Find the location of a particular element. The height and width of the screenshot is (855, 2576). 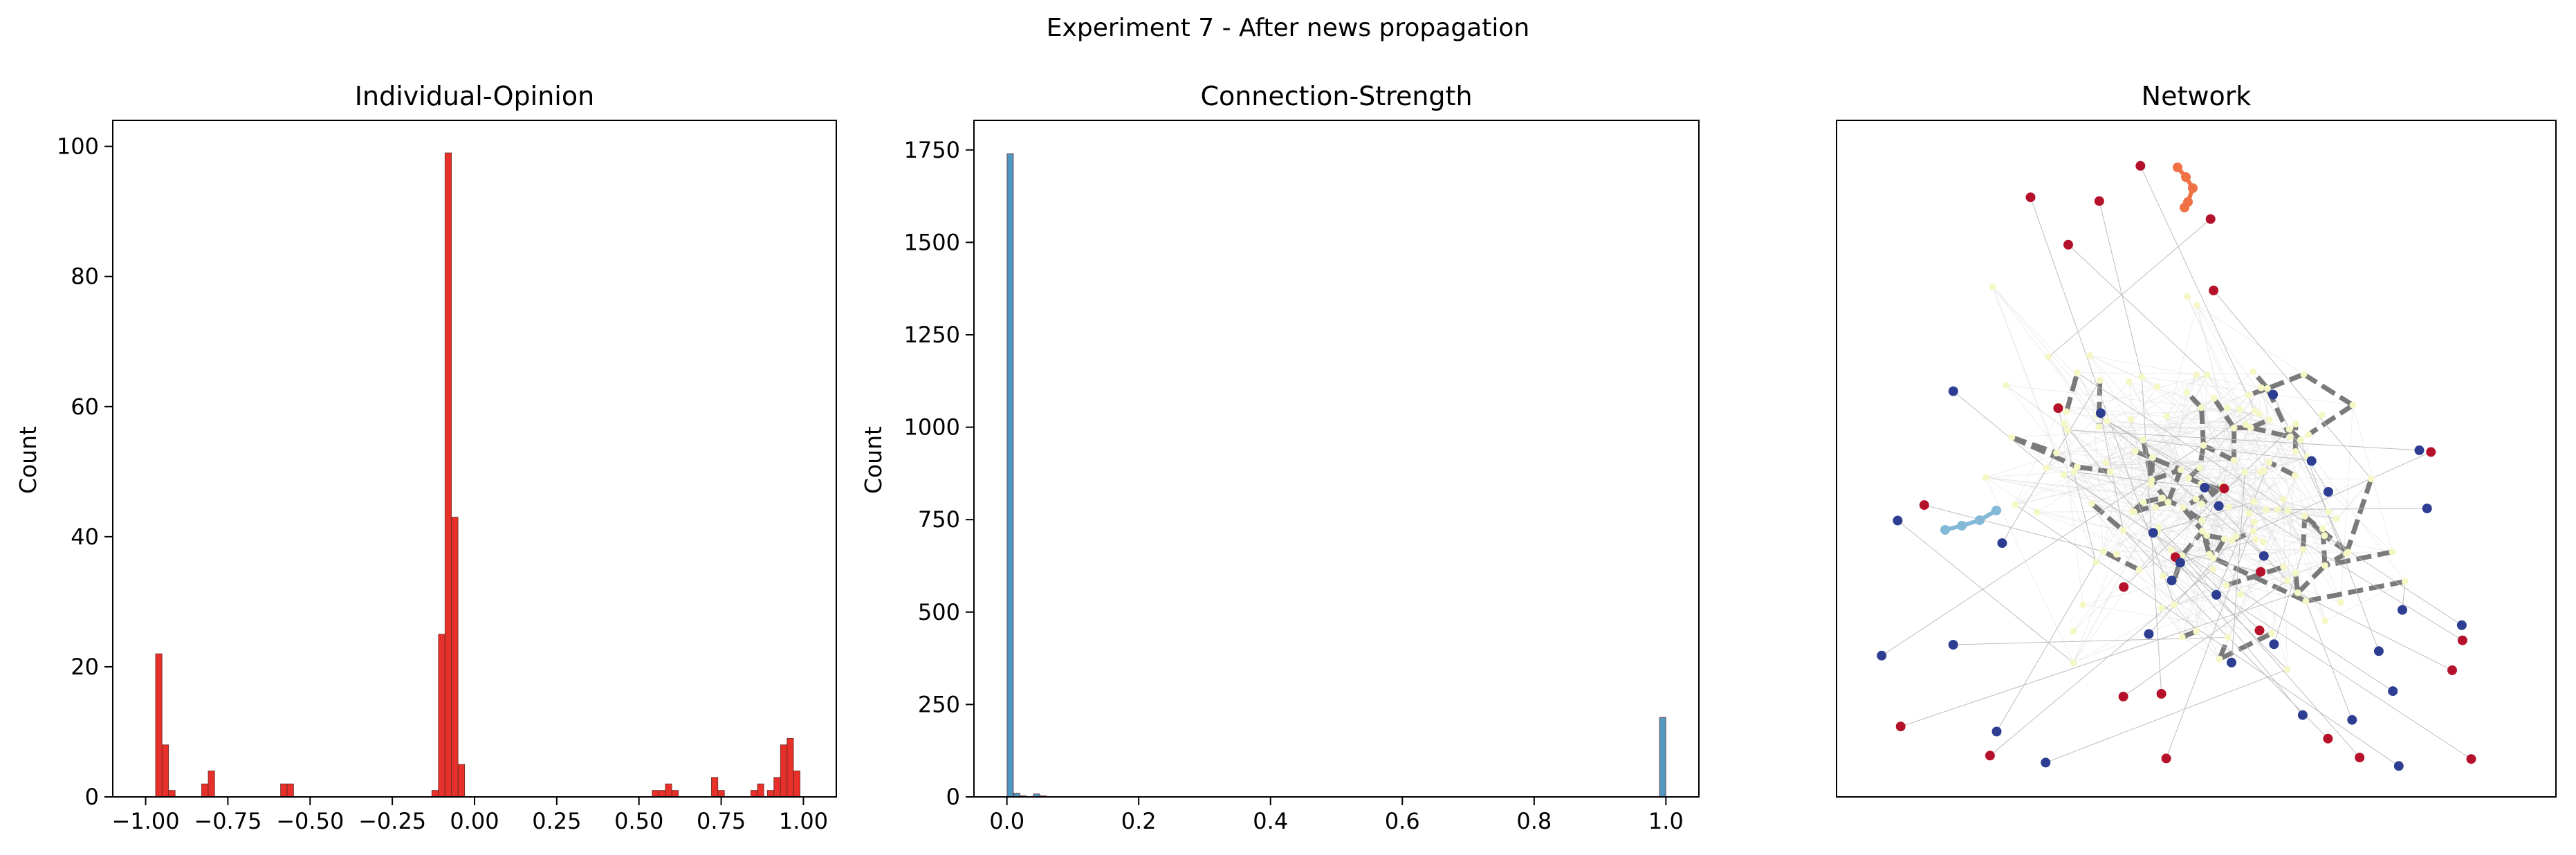

network-chart-title: Network is located at coordinates (2197, 96).